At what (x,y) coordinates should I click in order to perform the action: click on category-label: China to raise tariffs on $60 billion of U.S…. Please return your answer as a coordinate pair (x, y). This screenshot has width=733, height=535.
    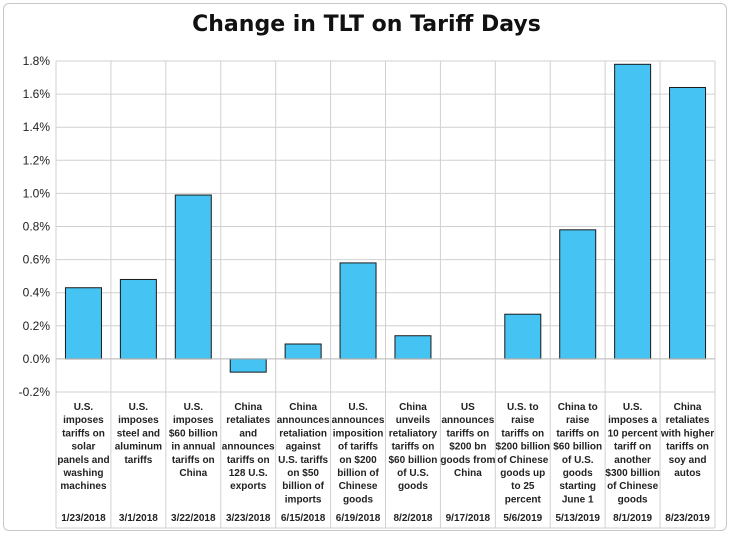
    Looking at the image, I should click on (577, 453).